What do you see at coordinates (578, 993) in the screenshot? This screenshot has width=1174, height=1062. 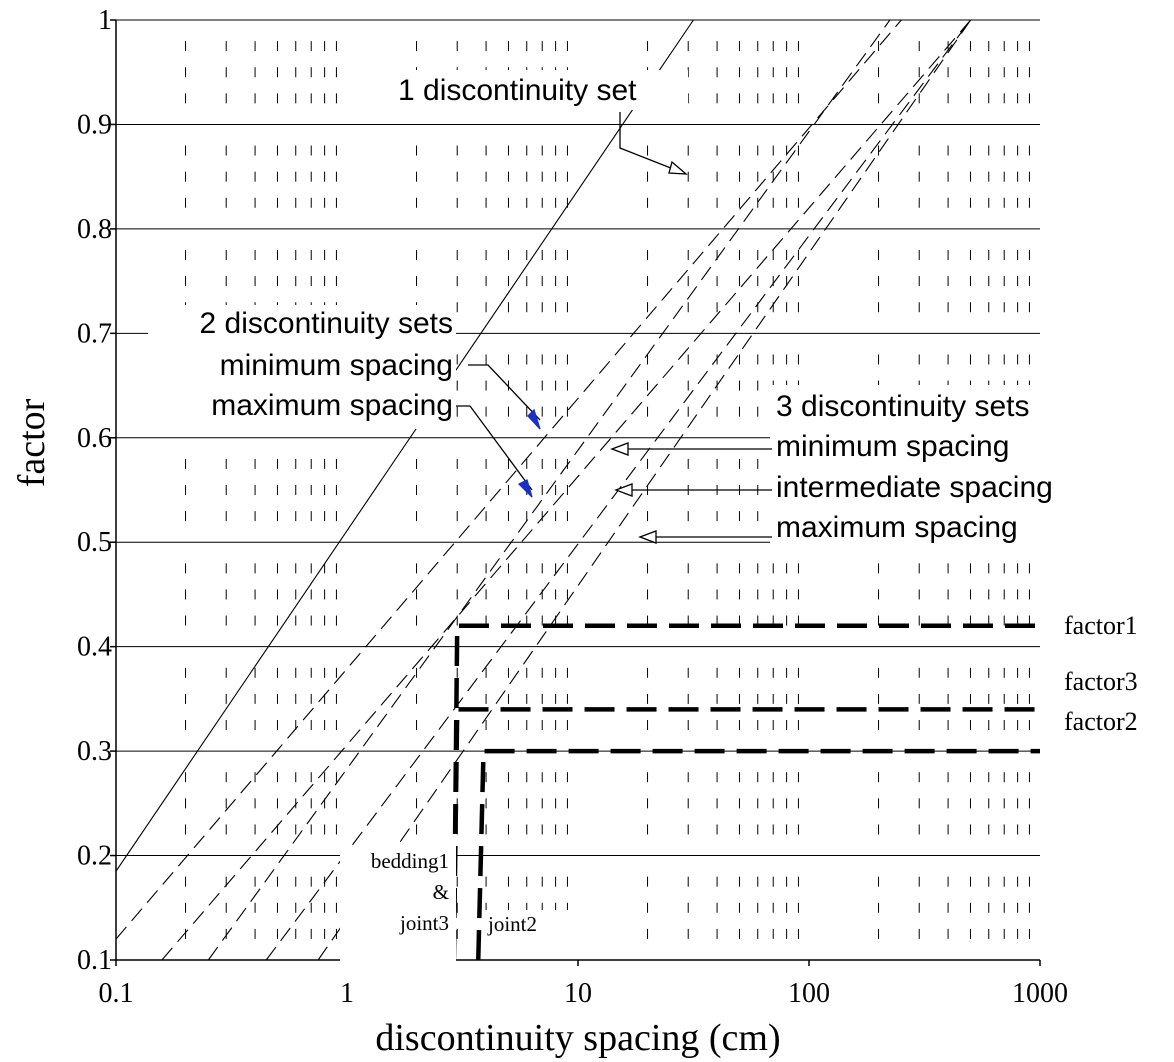 I see `x-tick-label: 10` at bounding box center [578, 993].